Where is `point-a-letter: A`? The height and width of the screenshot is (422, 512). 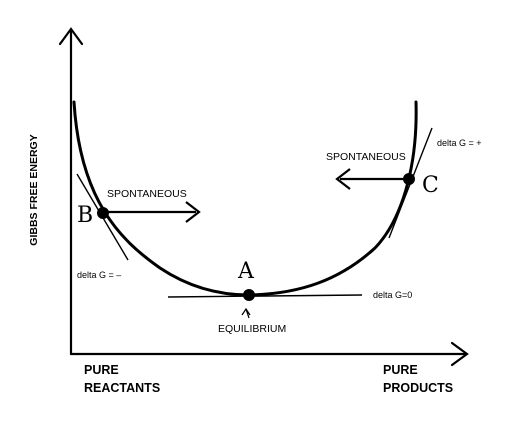
point-a-letter: A is located at coordinates (246, 271).